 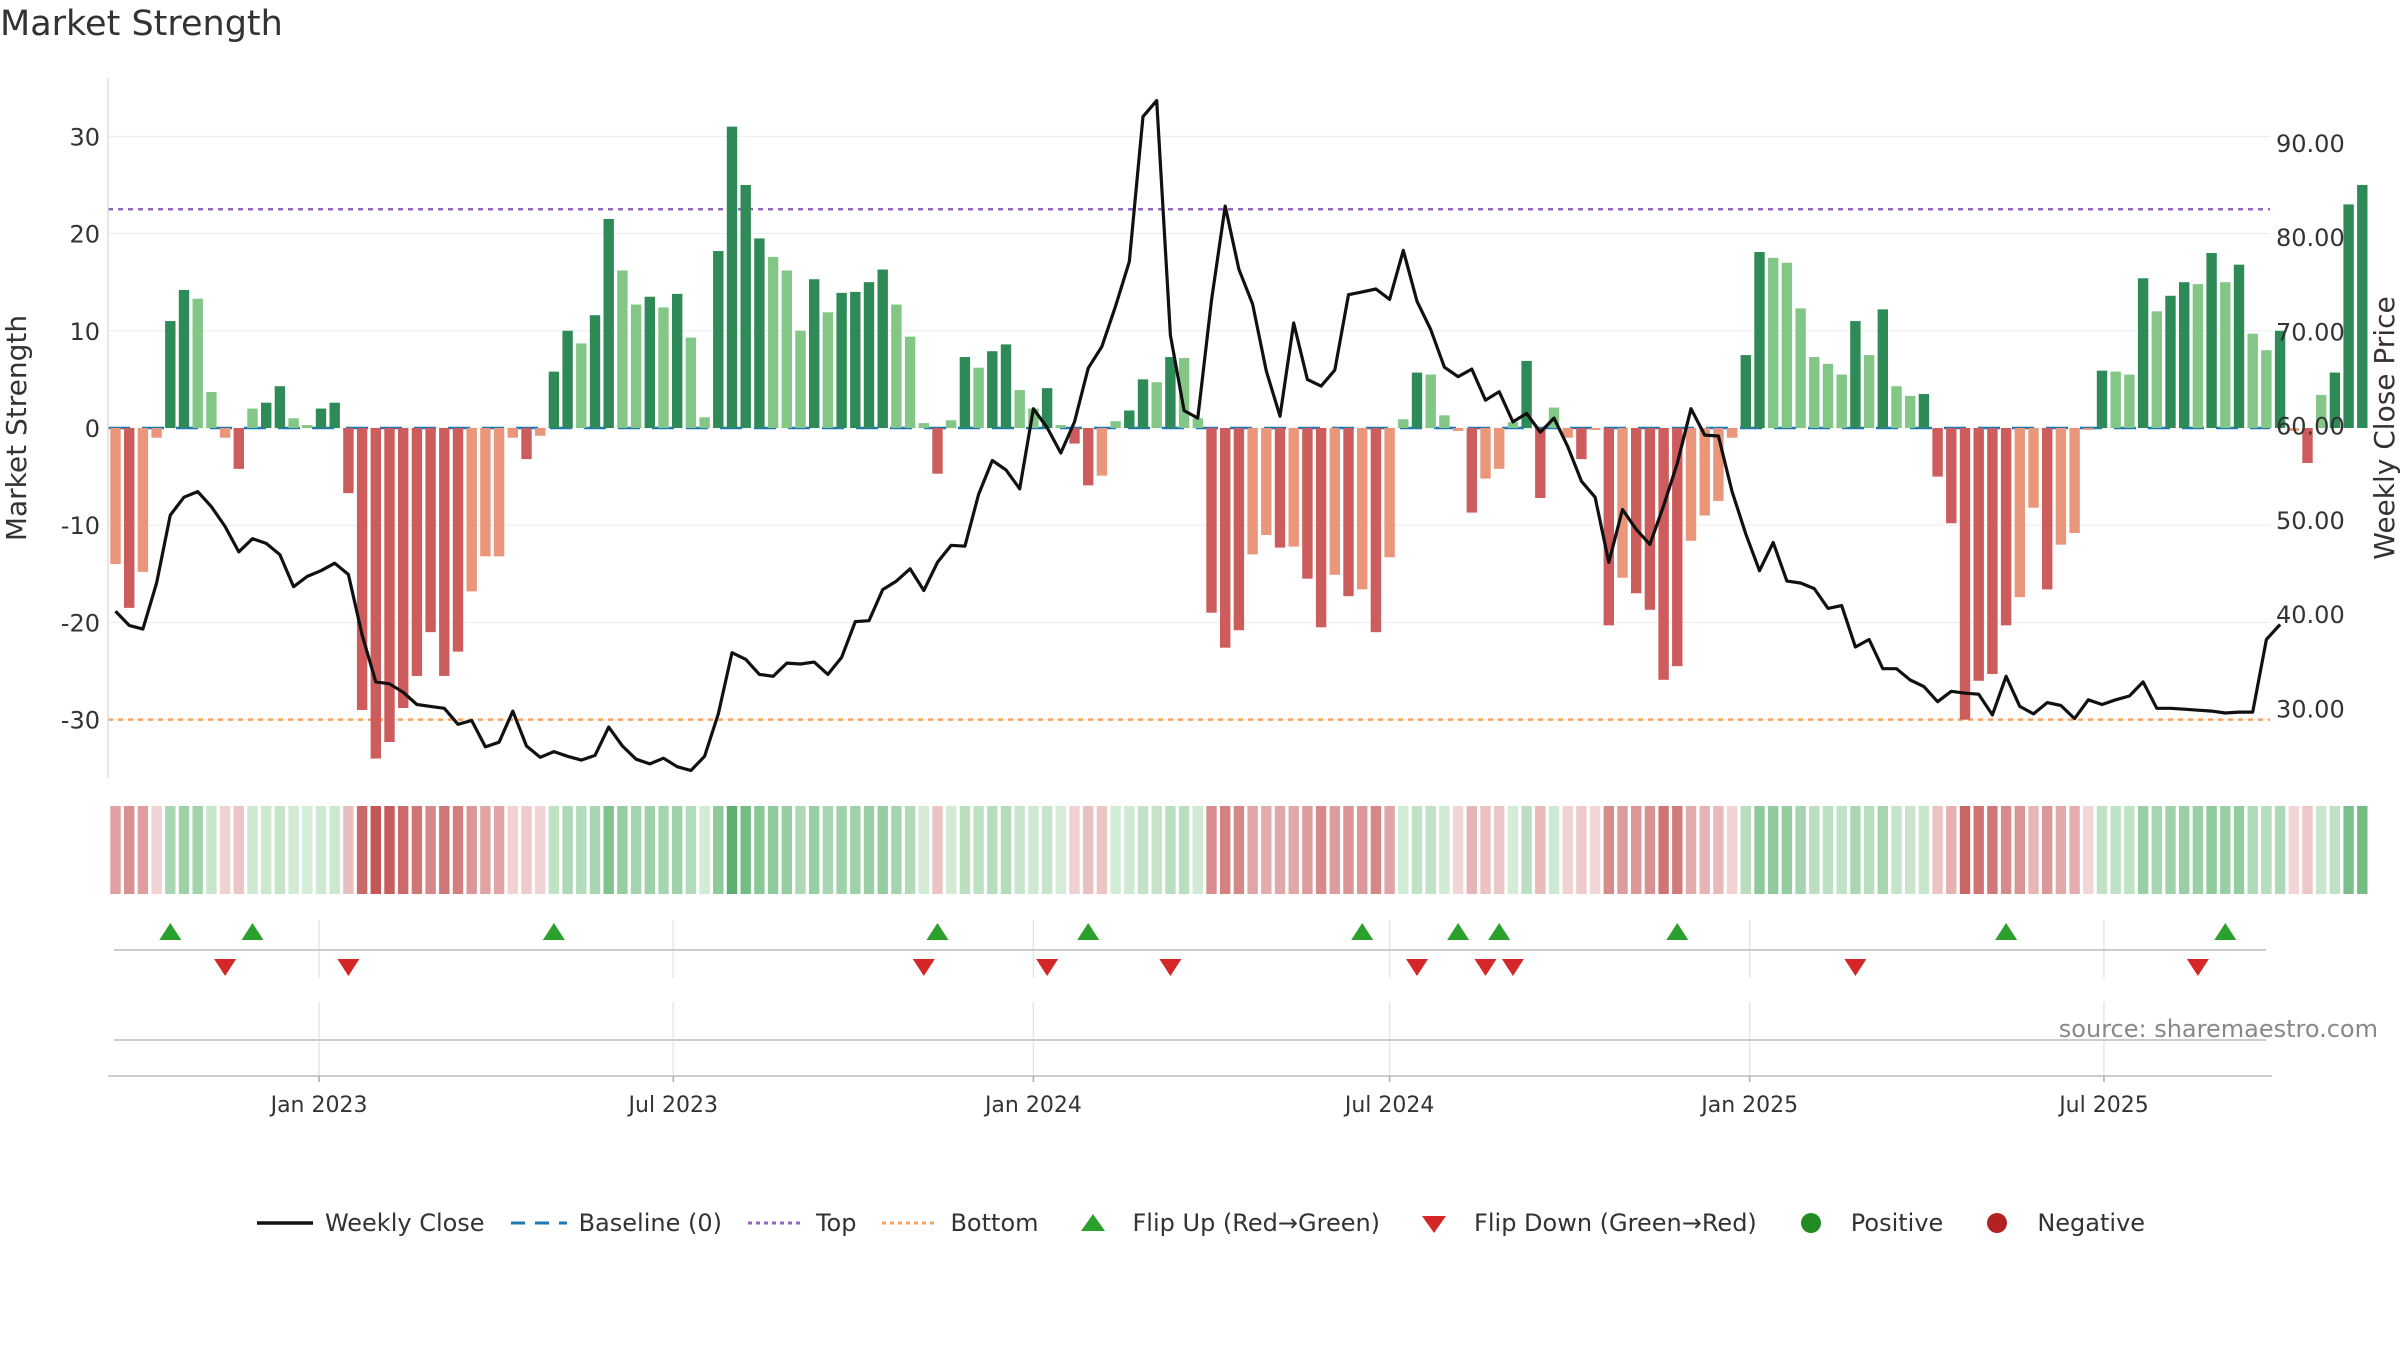 What do you see at coordinates (538, 1223) in the screenshot?
I see `dashed-line-icon` at bounding box center [538, 1223].